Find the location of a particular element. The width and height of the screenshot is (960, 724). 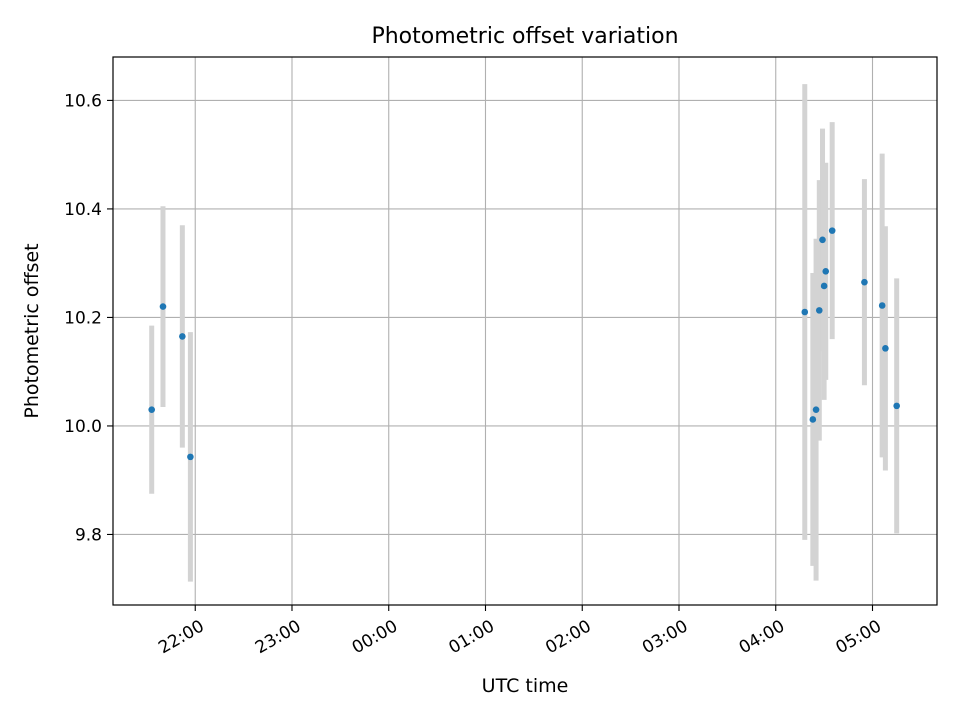

y-tick-label: 10.6 is located at coordinates (83, 101).